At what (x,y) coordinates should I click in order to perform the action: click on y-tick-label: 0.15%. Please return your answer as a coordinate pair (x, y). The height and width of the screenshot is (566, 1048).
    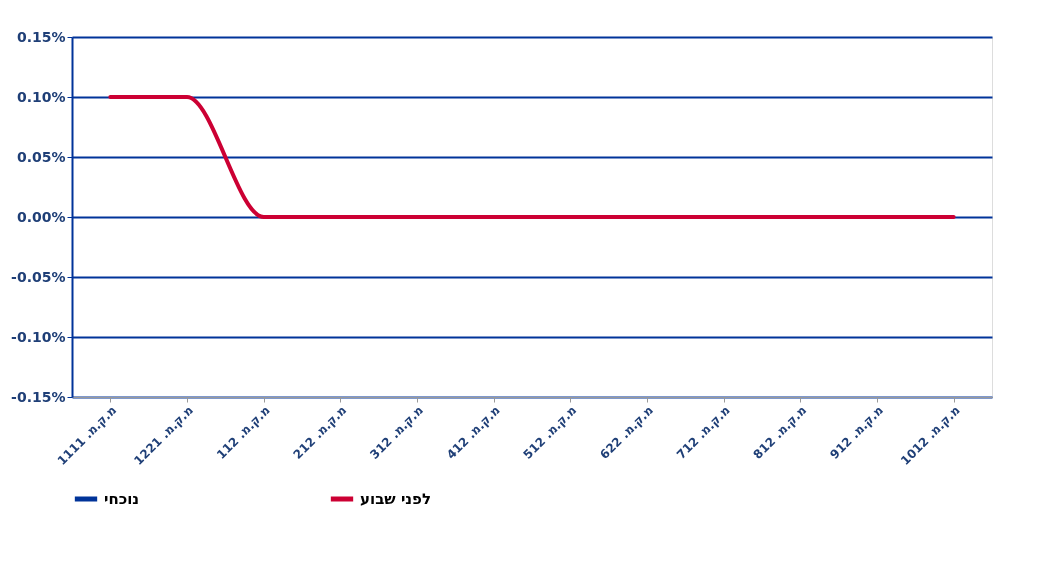
    Looking at the image, I should click on (41, 36).